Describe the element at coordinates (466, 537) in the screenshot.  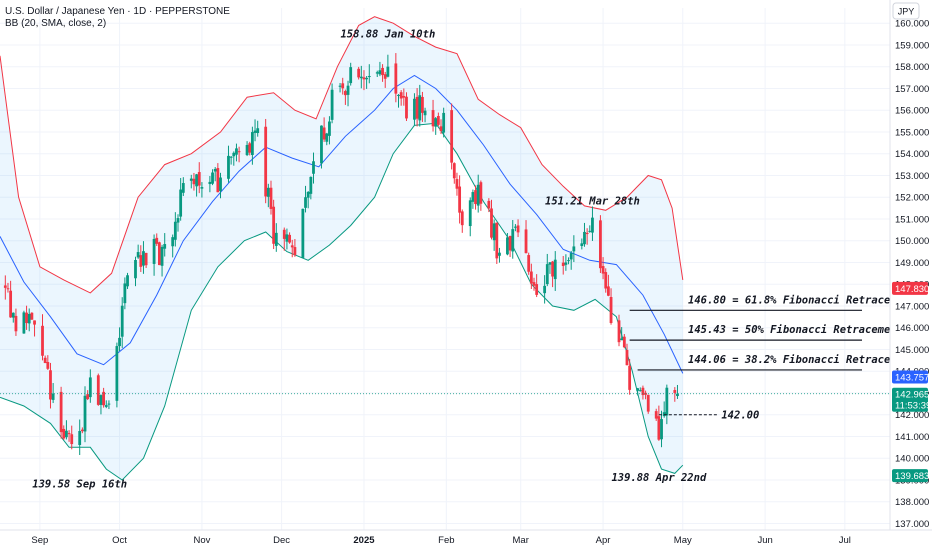
I see `time-axis: Sep Oct Nov Dec 2025 Feb Mar Apr May Jun Jul` at that location.